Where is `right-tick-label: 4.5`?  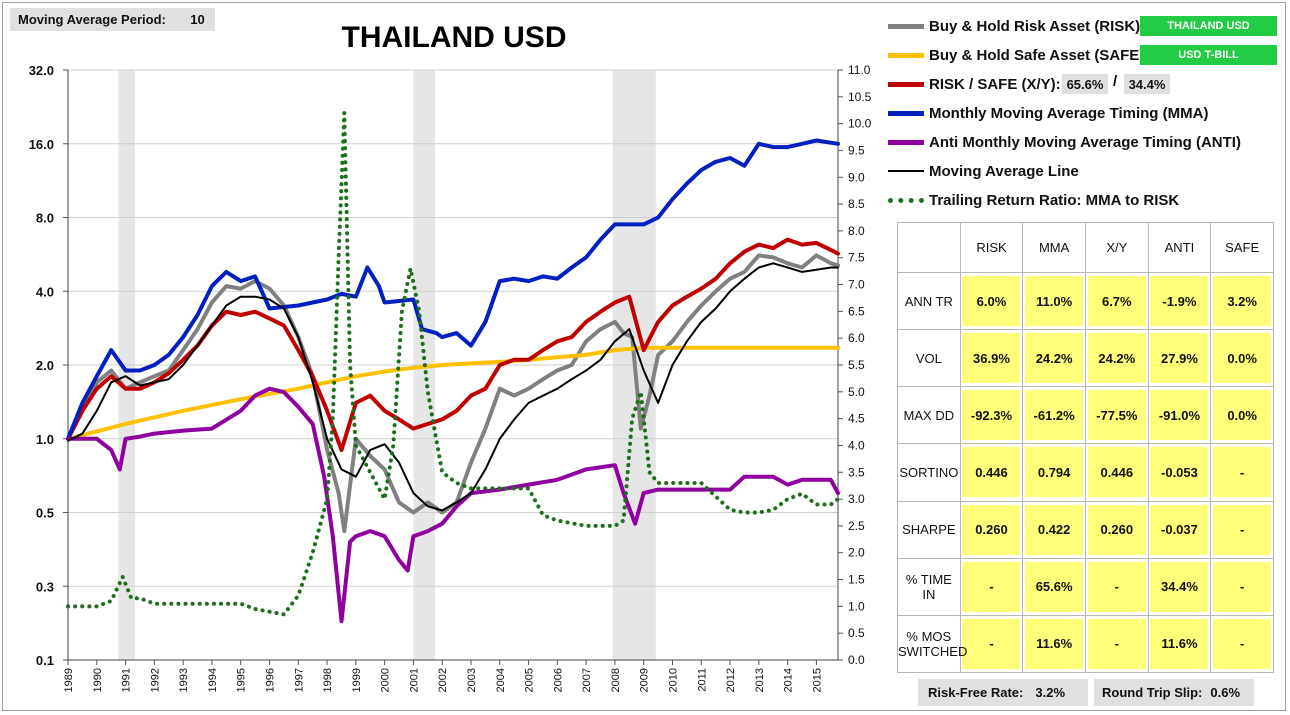 right-tick-label: 4.5 is located at coordinates (856, 419).